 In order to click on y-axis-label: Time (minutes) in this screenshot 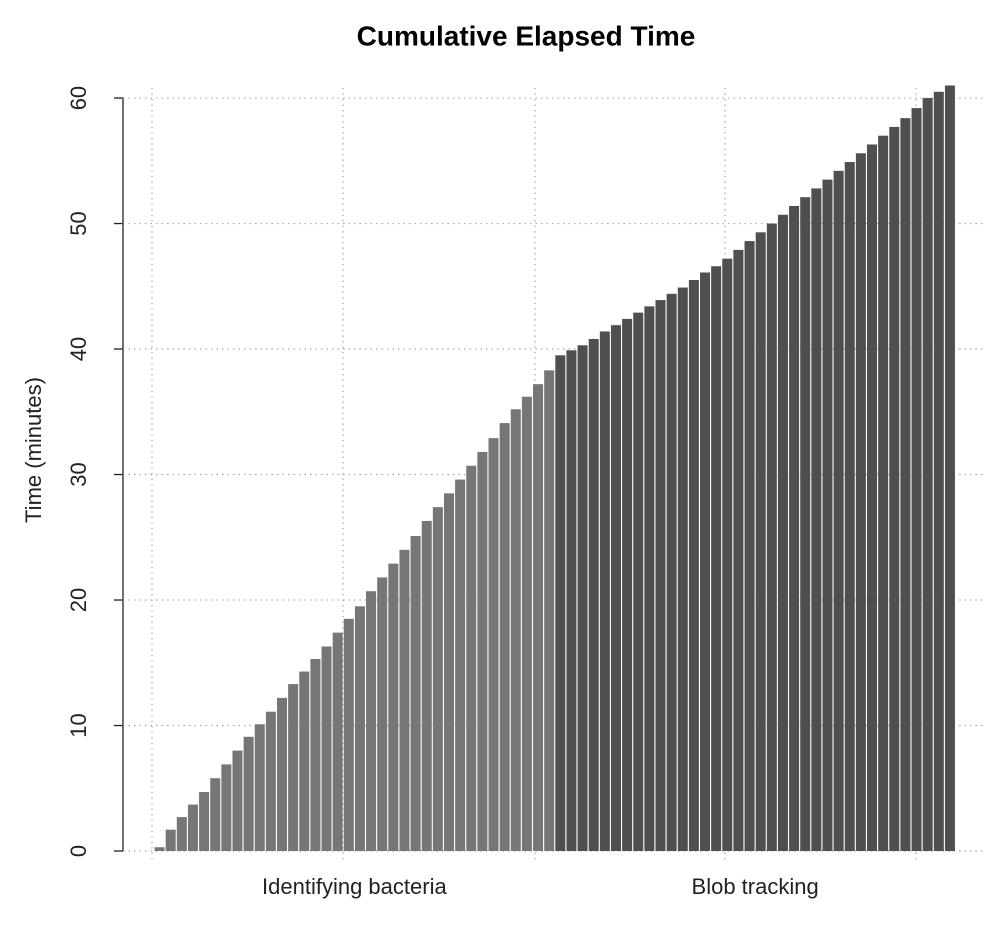, I will do `click(33, 450)`.